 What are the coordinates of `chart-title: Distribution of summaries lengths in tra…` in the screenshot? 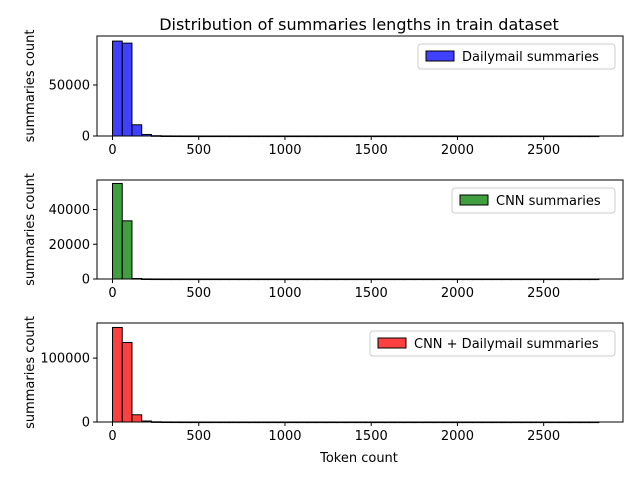 It's located at (359, 24).